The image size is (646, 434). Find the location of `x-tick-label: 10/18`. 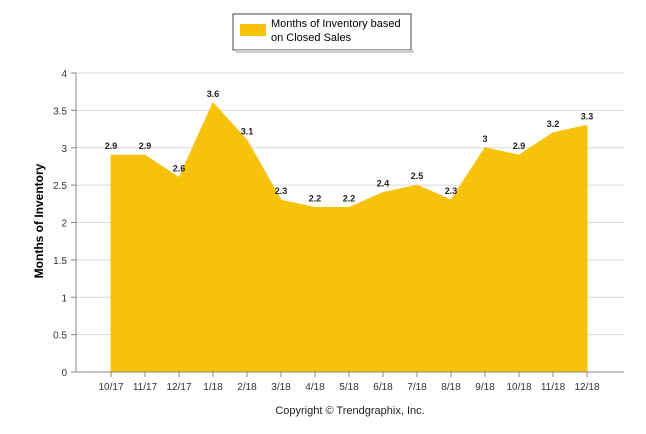

x-tick-label: 10/18 is located at coordinates (518, 387).